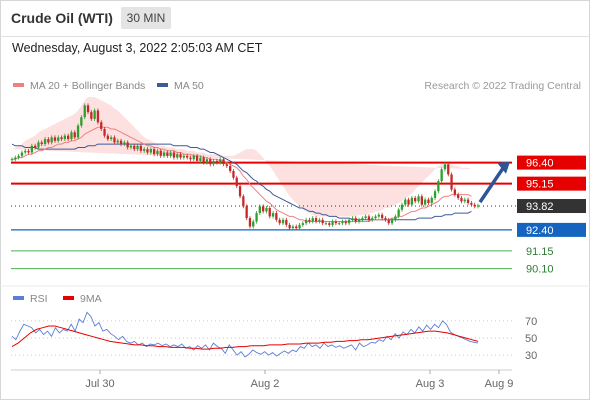  What do you see at coordinates (18, 298) in the screenshot?
I see `rsi-swatch` at bounding box center [18, 298].